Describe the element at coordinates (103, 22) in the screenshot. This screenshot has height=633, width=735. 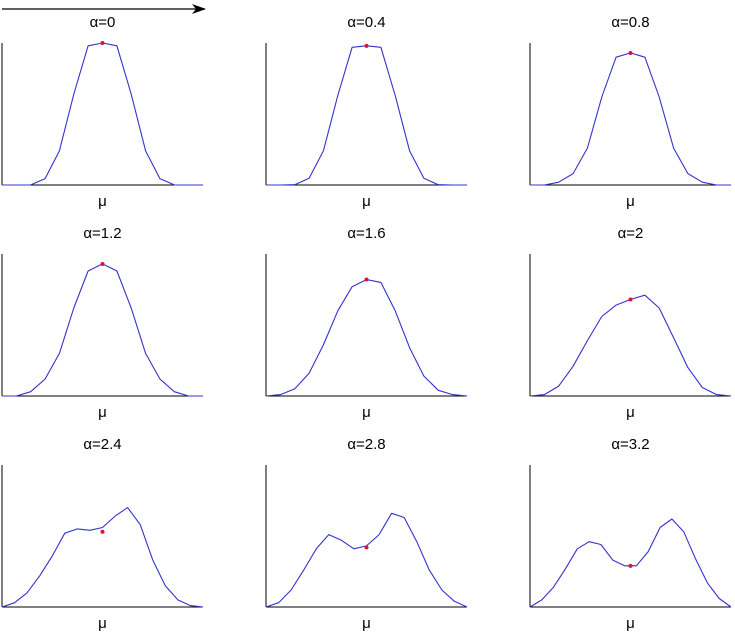
I see `subplot-title: α=0` at that location.